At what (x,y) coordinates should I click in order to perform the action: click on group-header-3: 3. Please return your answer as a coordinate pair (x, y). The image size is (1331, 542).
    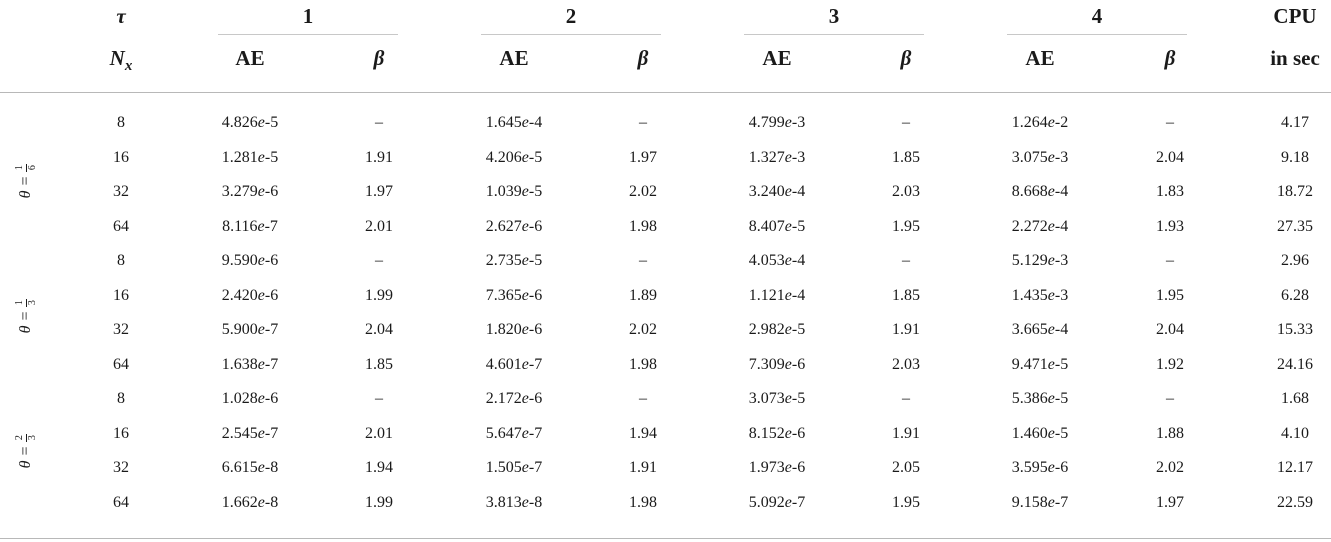
    Looking at the image, I should click on (834, 16).